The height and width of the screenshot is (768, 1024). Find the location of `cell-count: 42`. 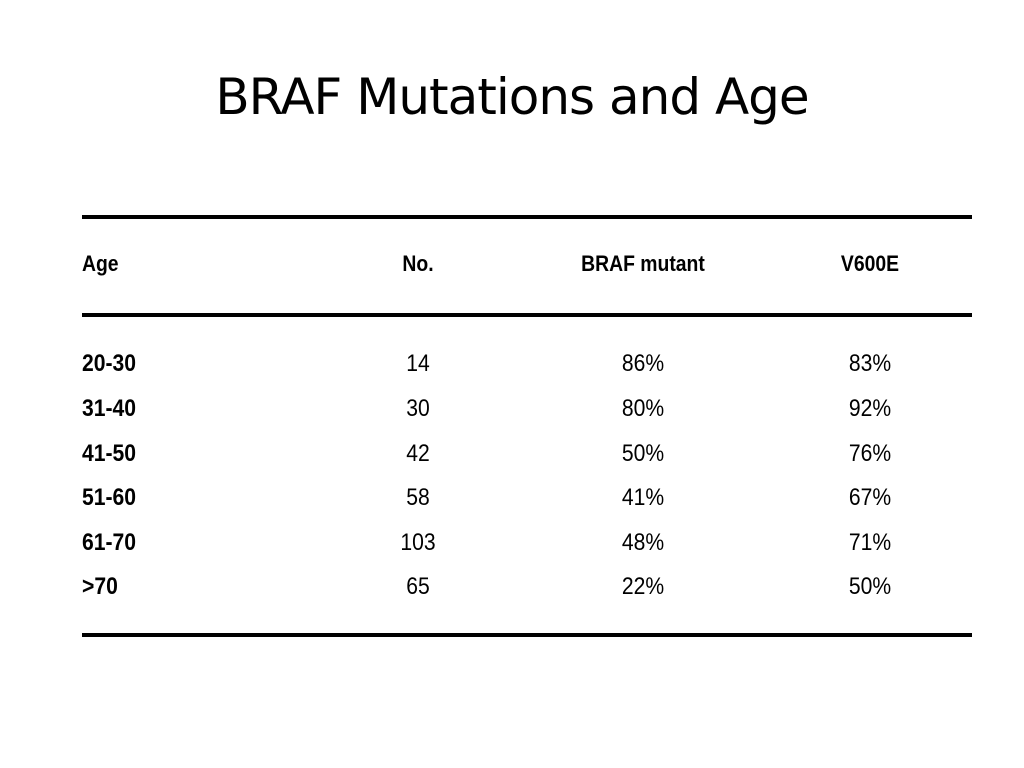

cell-count: 42 is located at coordinates (418, 453).